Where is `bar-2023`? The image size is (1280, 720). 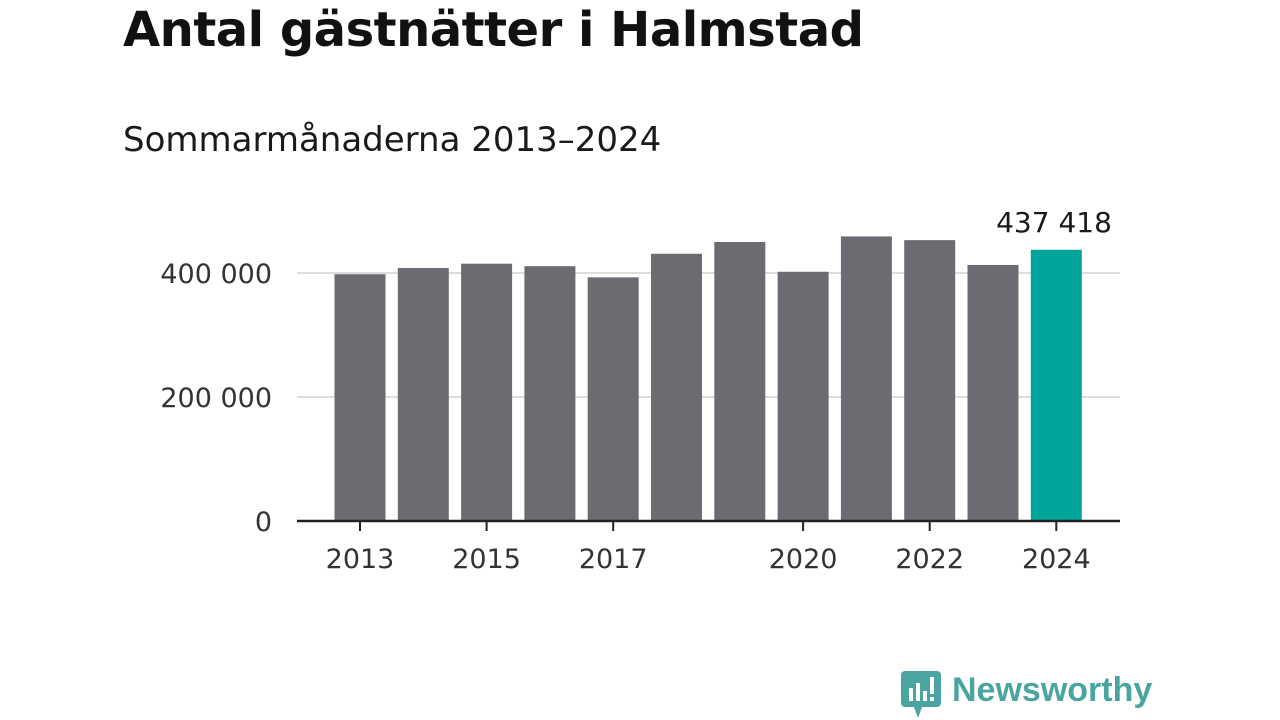
bar-2023 is located at coordinates (993, 392).